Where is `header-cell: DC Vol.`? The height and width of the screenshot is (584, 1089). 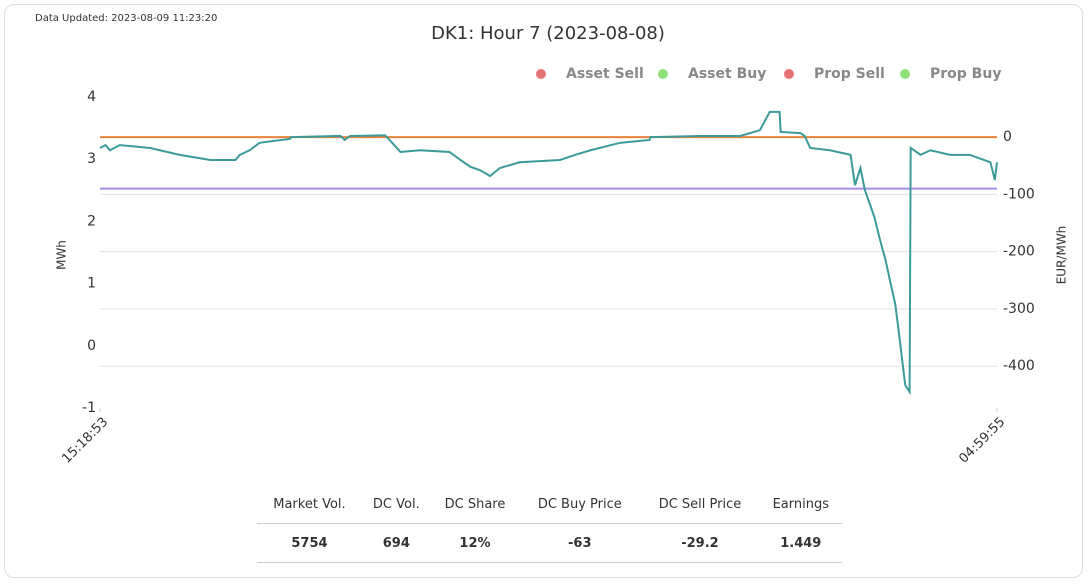
header-cell: DC Vol. is located at coordinates (396, 504).